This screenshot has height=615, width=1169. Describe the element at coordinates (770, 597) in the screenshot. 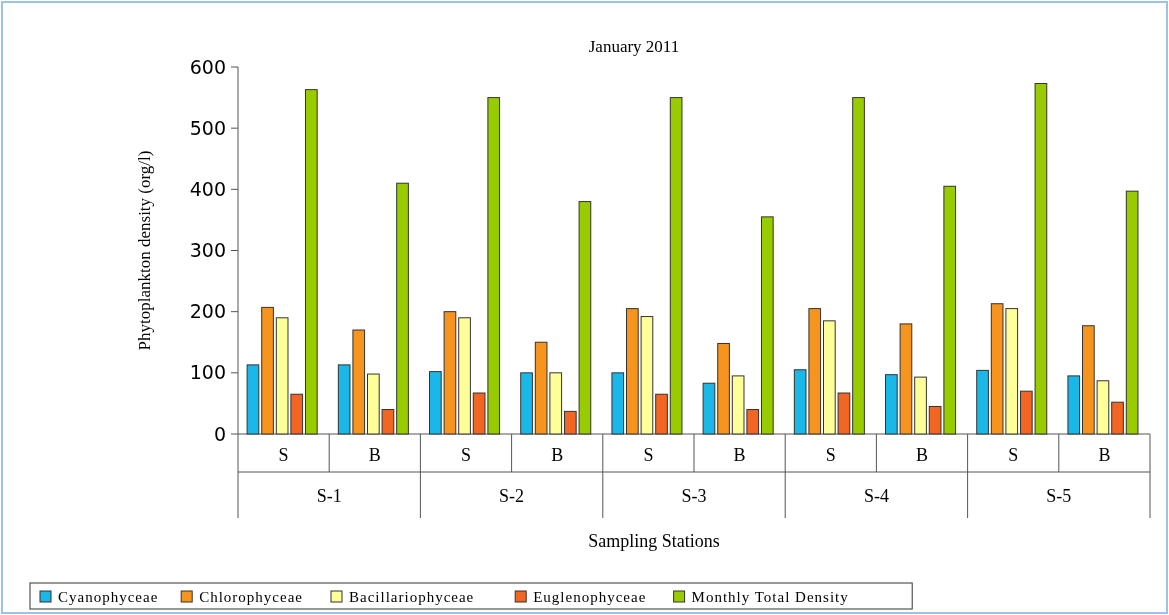

I see `legend-label: Monthly Total Density` at that location.